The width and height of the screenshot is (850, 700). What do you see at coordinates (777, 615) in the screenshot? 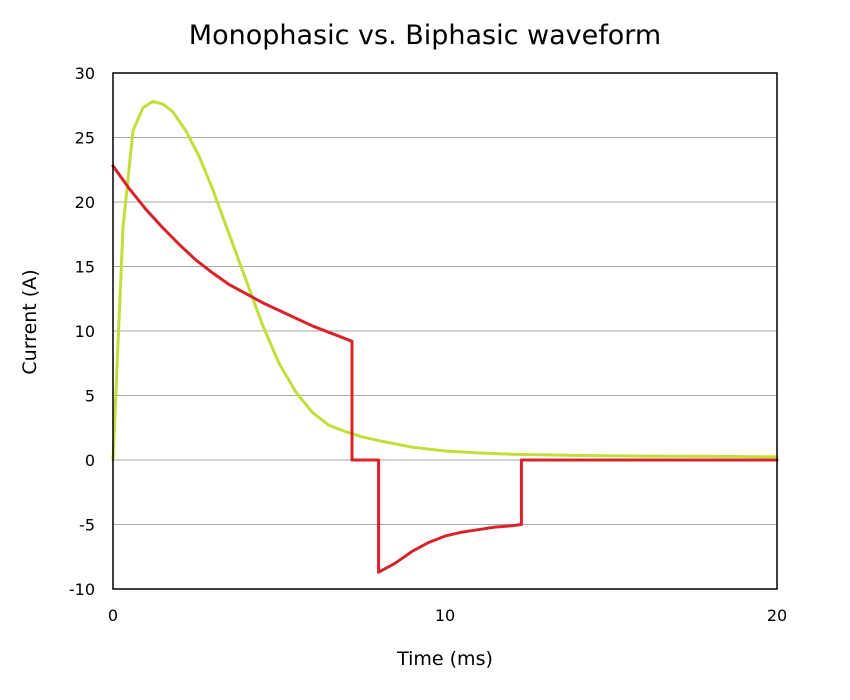
I see `x-tick-label: 20` at bounding box center [777, 615].